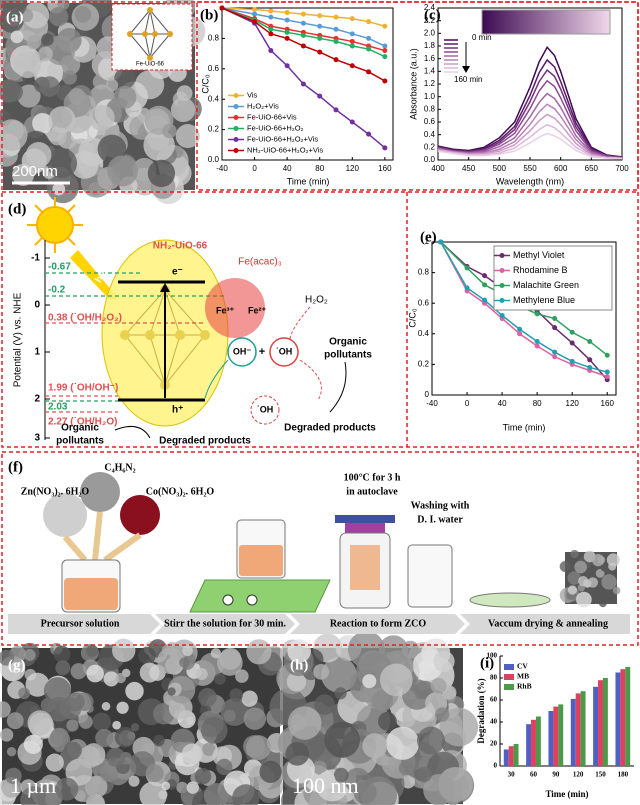 This screenshot has height=805, width=640. Describe the element at coordinates (469, 168) in the screenshot. I see `x-tick-label: 450` at that location.